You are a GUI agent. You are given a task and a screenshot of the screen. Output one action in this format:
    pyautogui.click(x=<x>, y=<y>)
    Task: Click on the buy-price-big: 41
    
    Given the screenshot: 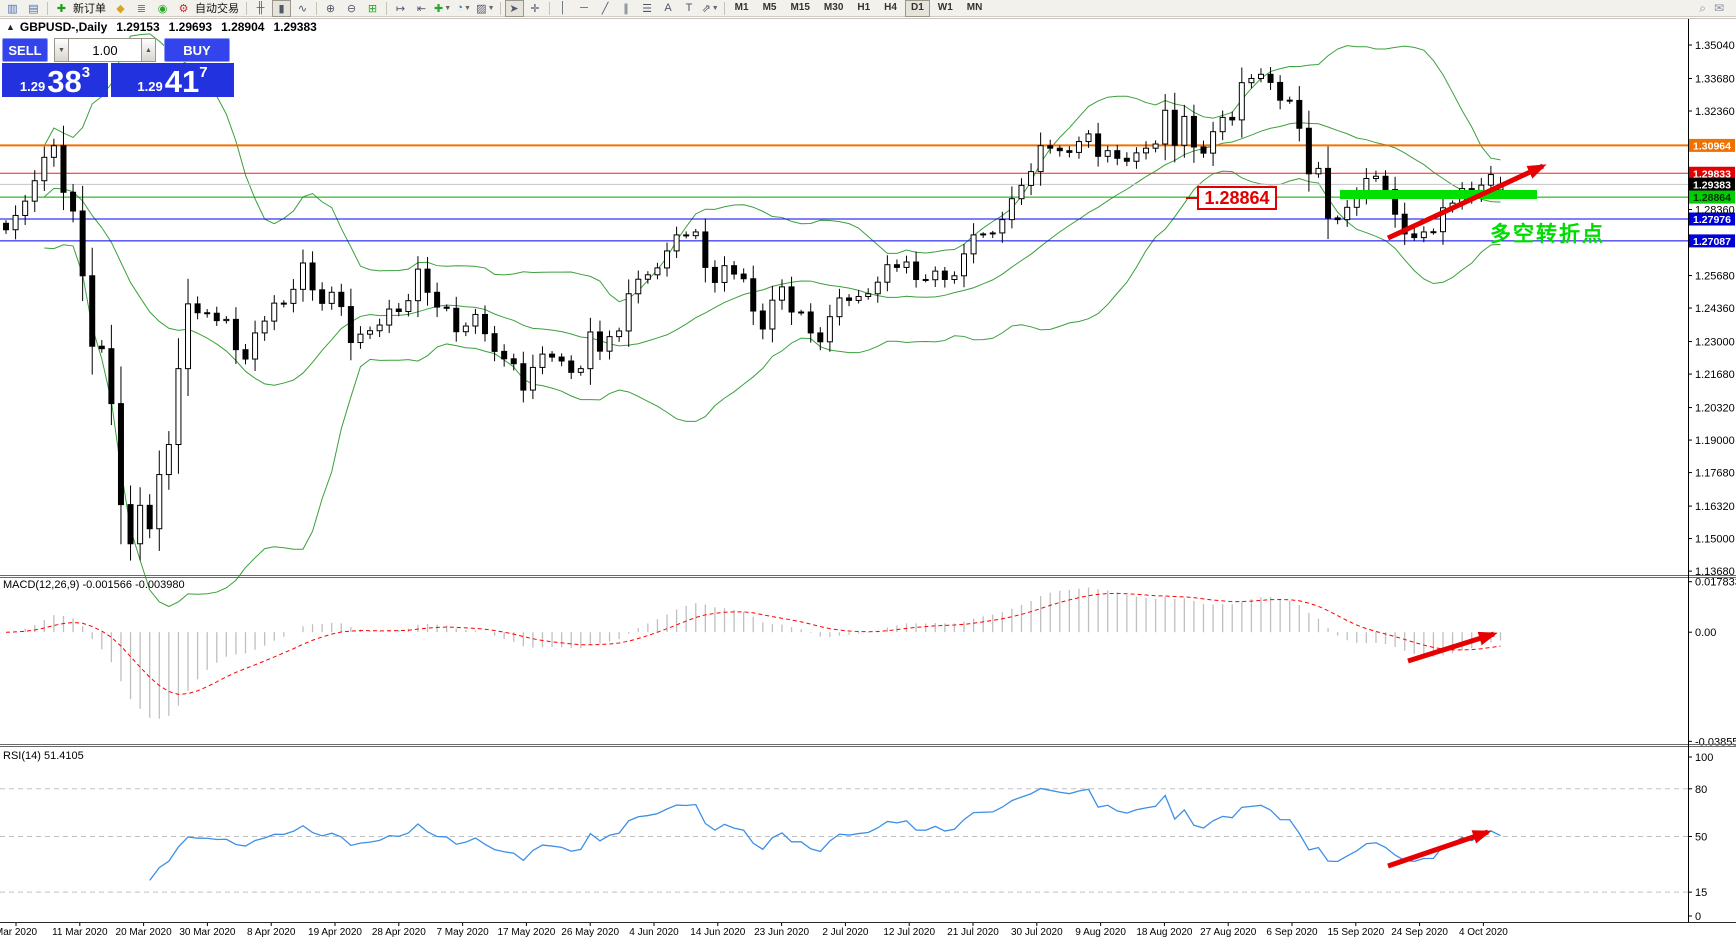 What is the action you would take?
    pyautogui.click(x=182, y=81)
    